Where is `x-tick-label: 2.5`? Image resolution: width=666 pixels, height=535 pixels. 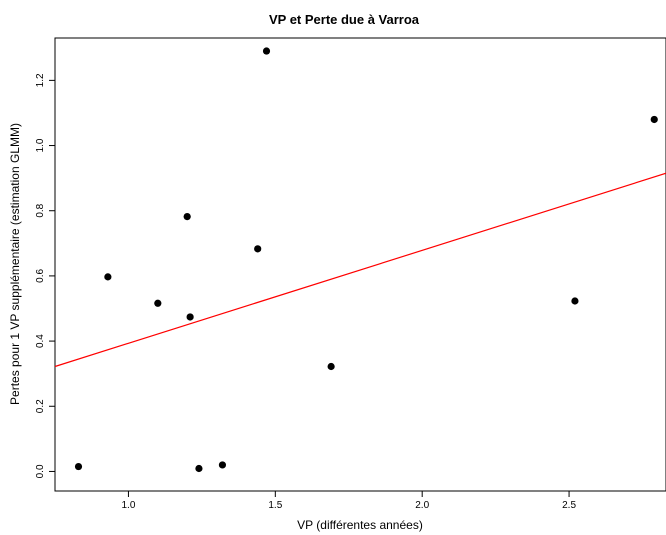 x-tick-label: 2.5 is located at coordinates (569, 505).